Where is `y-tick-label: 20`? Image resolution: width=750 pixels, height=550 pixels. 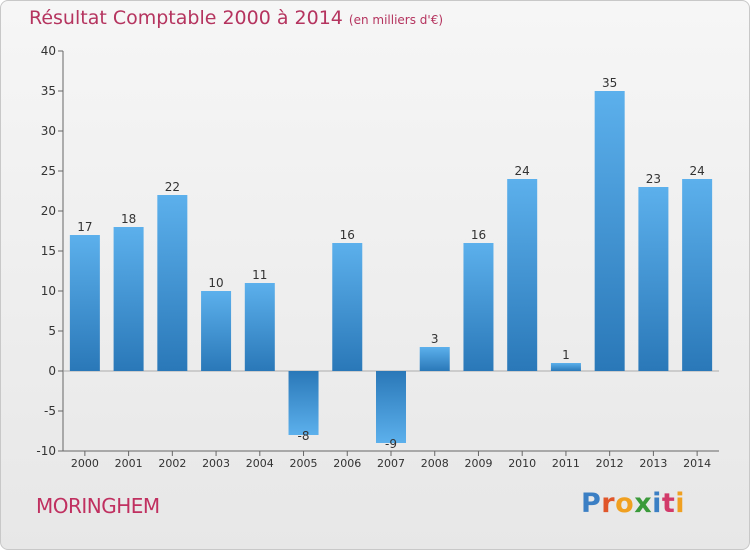 y-tick-label: 20 is located at coordinates (48, 211).